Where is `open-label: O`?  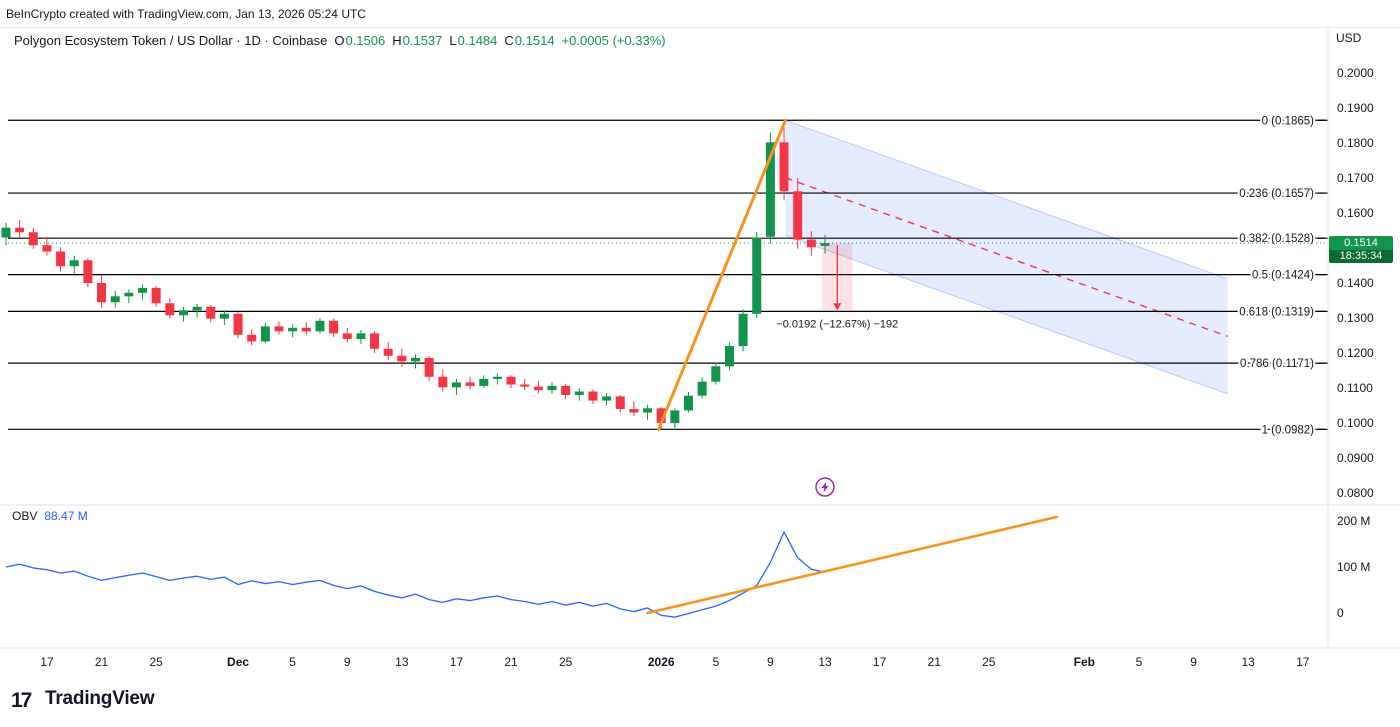
open-label: O is located at coordinates (339, 40).